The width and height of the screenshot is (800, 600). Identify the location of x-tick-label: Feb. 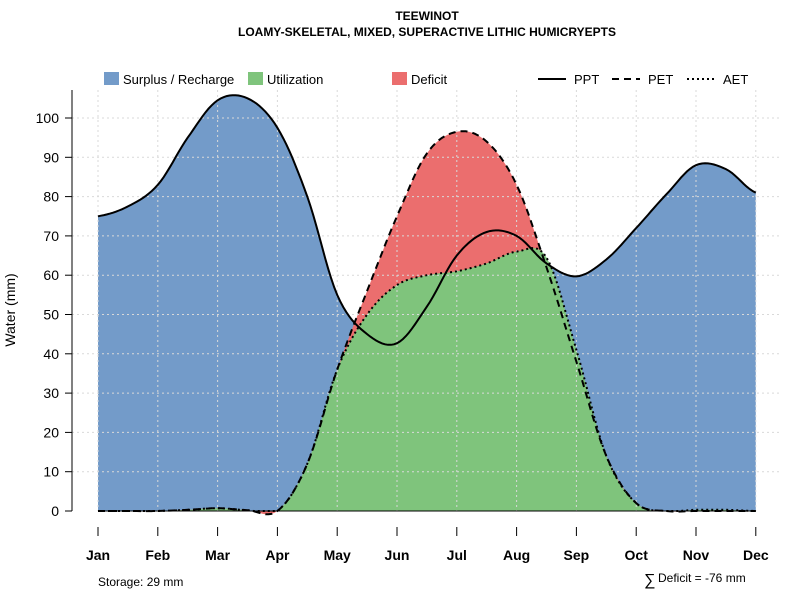
(157, 555).